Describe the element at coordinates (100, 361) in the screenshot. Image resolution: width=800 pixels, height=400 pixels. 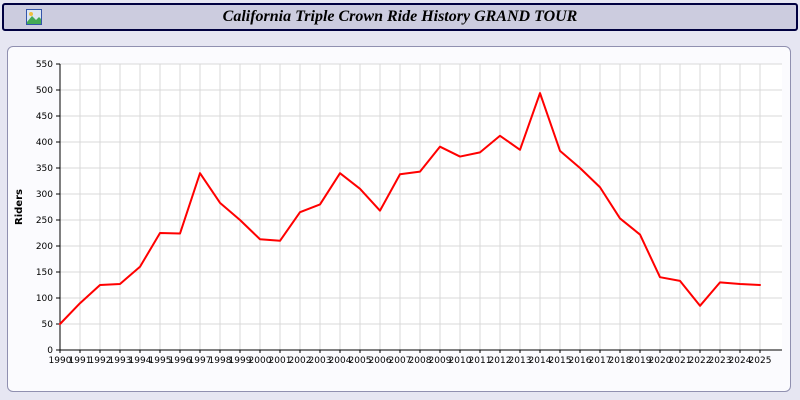
I see `svg-text: 1992` at that location.